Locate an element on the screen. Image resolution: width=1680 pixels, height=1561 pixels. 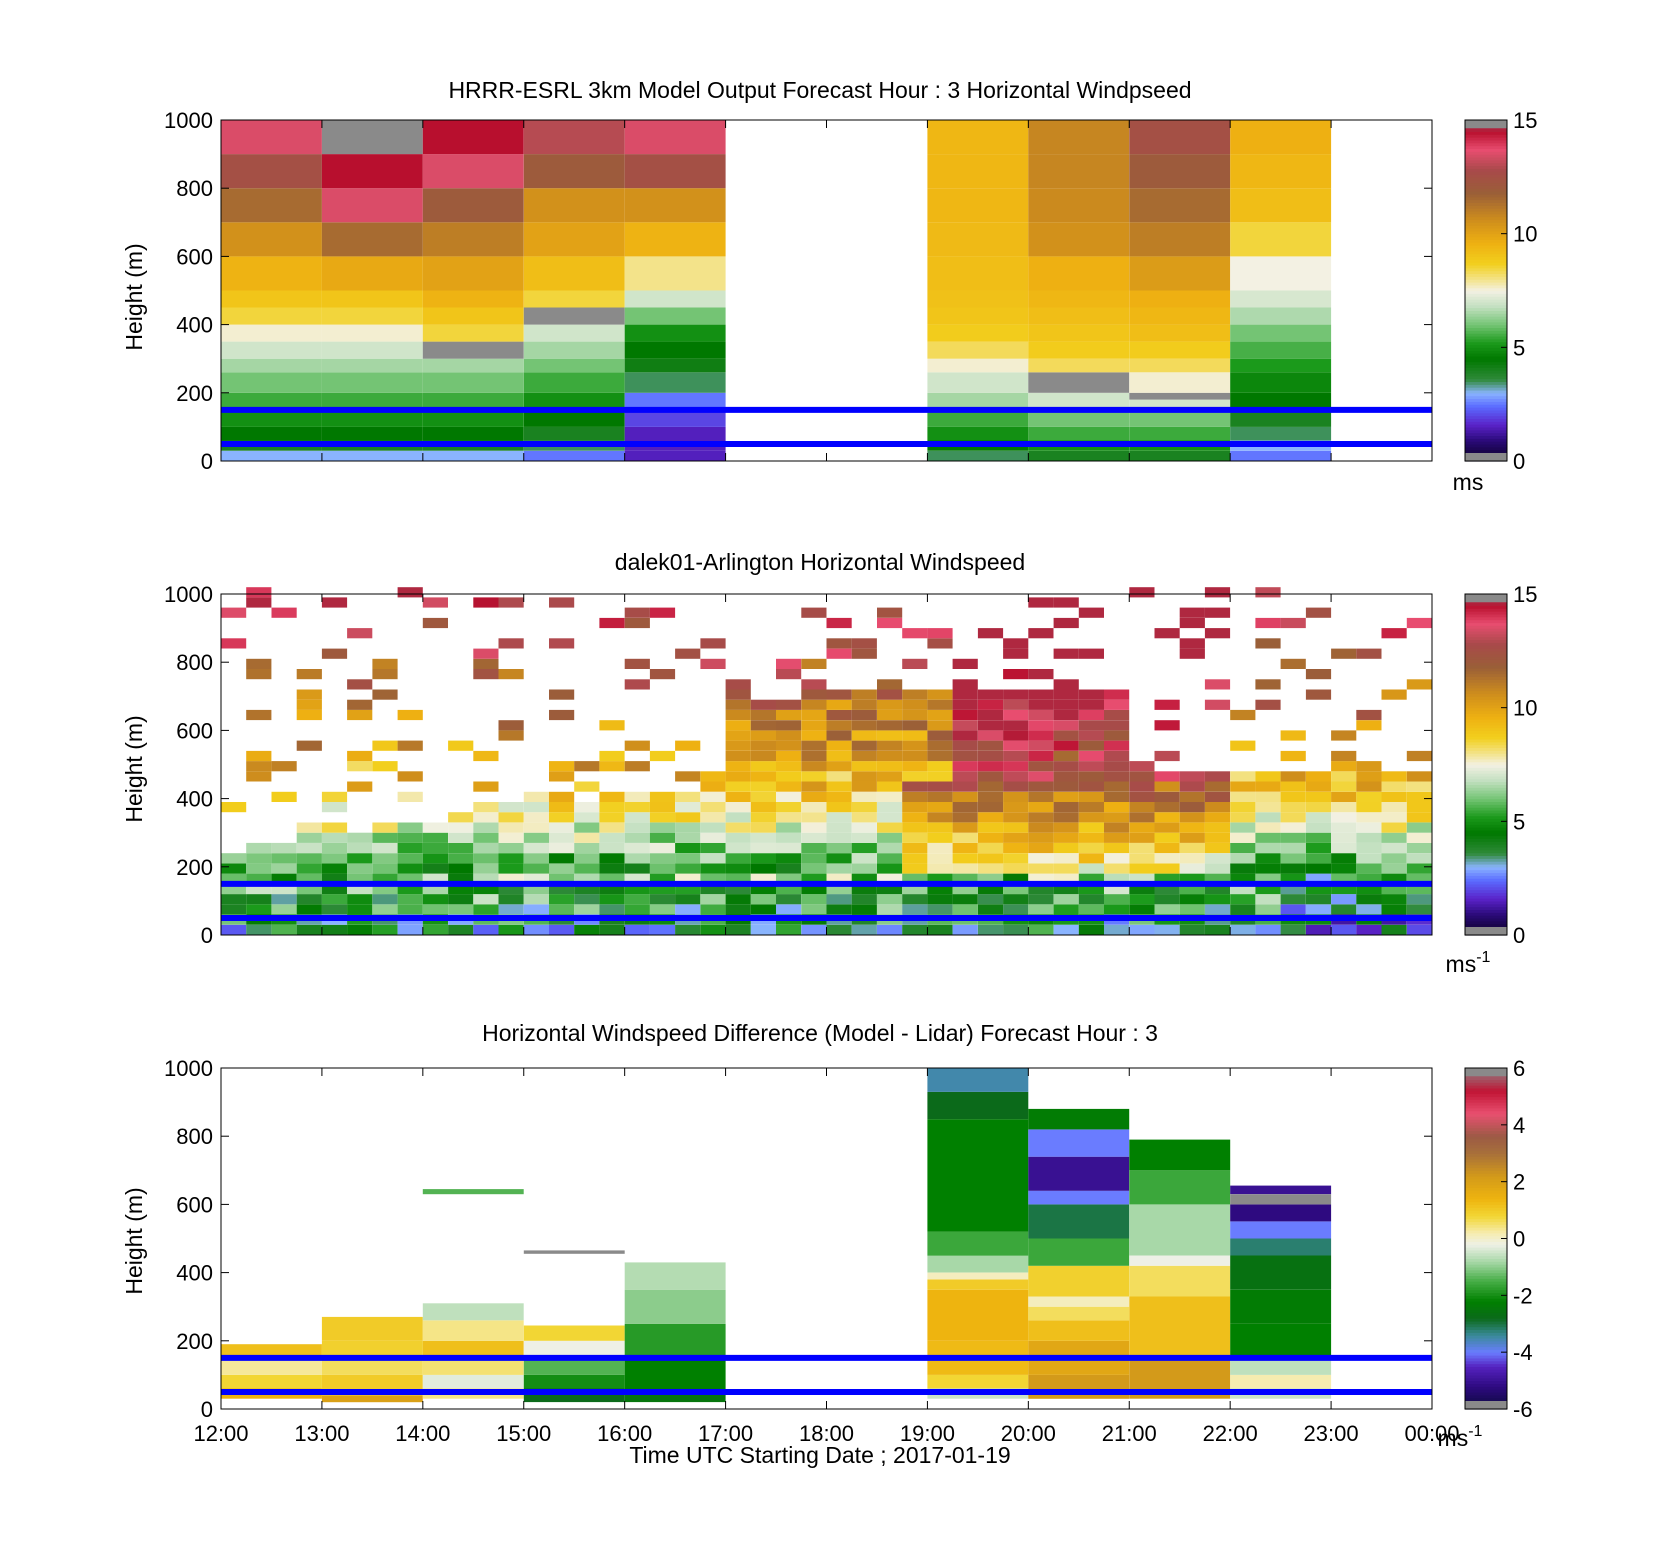
colorbar-tick-label: 0 is located at coordinates (1519, 461).